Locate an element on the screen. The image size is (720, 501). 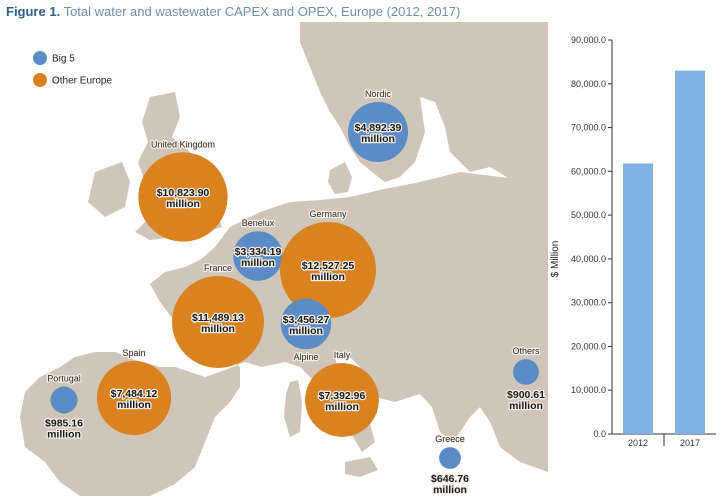
bubble-circle-alpine is located at coordinates (306, 324).